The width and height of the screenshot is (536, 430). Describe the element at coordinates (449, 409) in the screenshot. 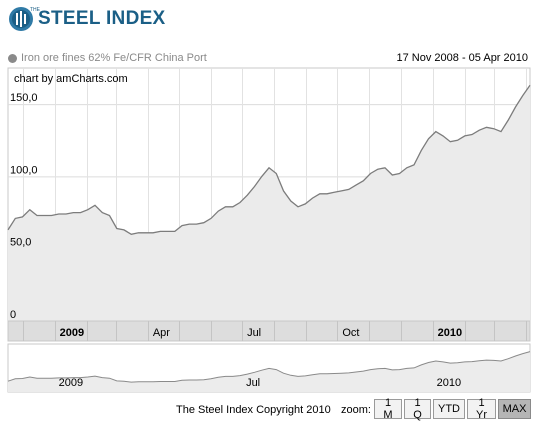

I see `zoom-ytd-button: YTD` at that location.